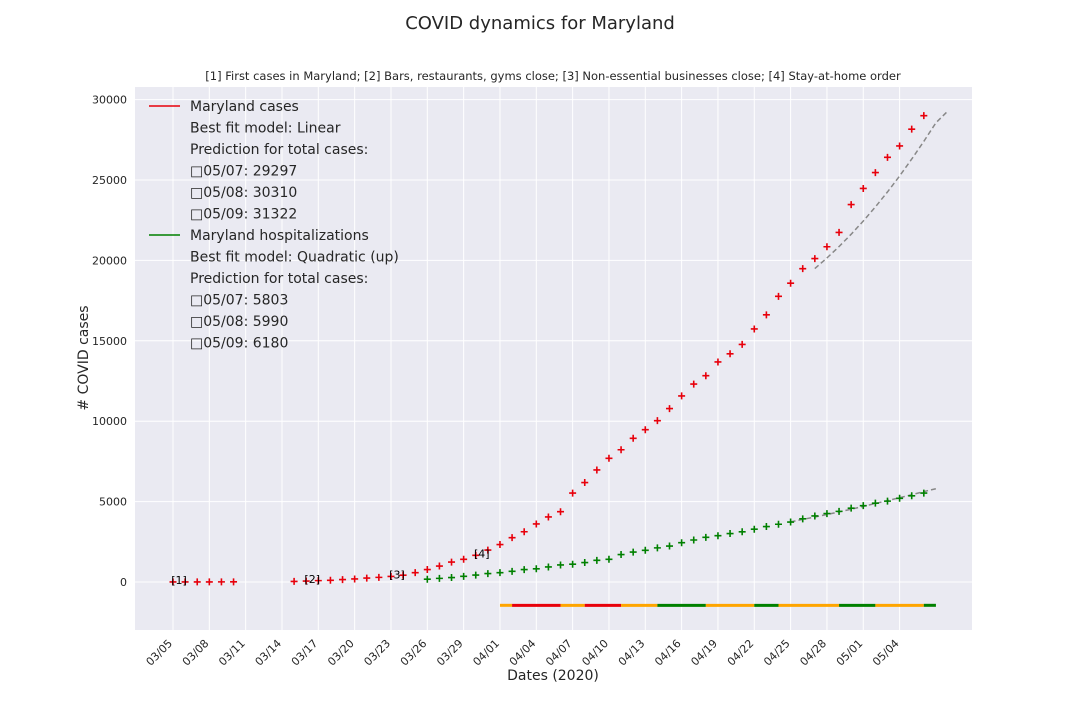 The width and height of the screenshot is (1080, 720). I want to click on legend-label: Maryland hospitalizations, so click(279, 236).